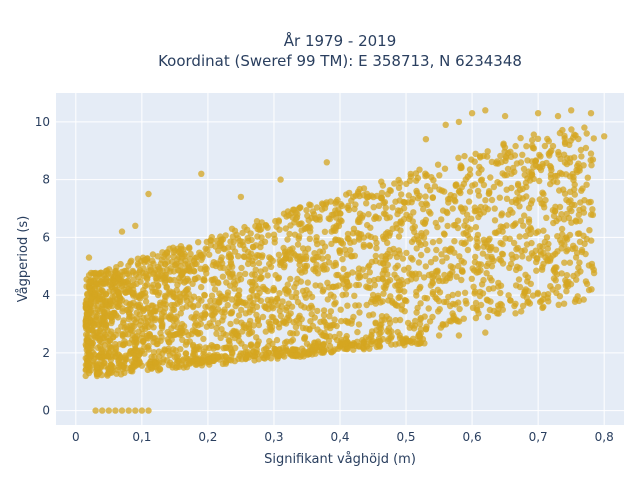 Image resolution: width=640 pixels, height=480 pixels. What do you see at coordinates (340, 459) in the screenshot?
I see `x-axis-label: Signifikant våghöjd (m)` at bounding box center [340, 459].